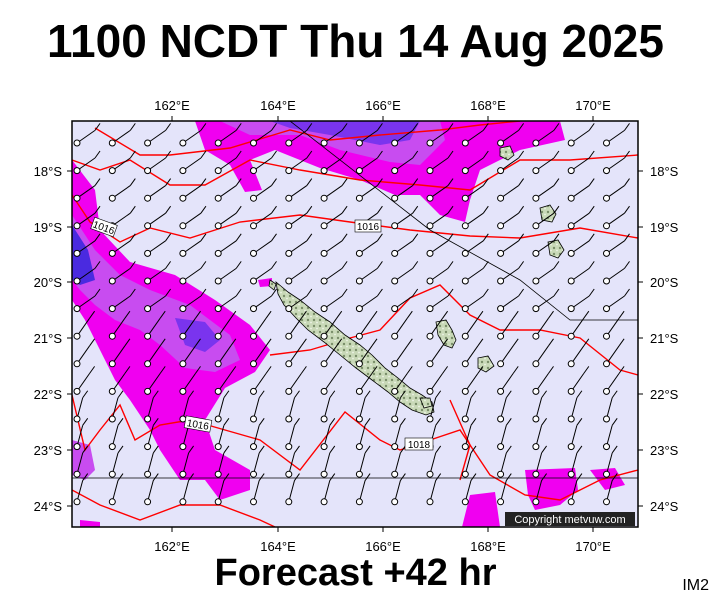 The image size is (711, 600). What do you see at coordinates (172, 546) in the screenshot?
I see `lon-label-bottom: 162°E` at bounding box center [172, 546].